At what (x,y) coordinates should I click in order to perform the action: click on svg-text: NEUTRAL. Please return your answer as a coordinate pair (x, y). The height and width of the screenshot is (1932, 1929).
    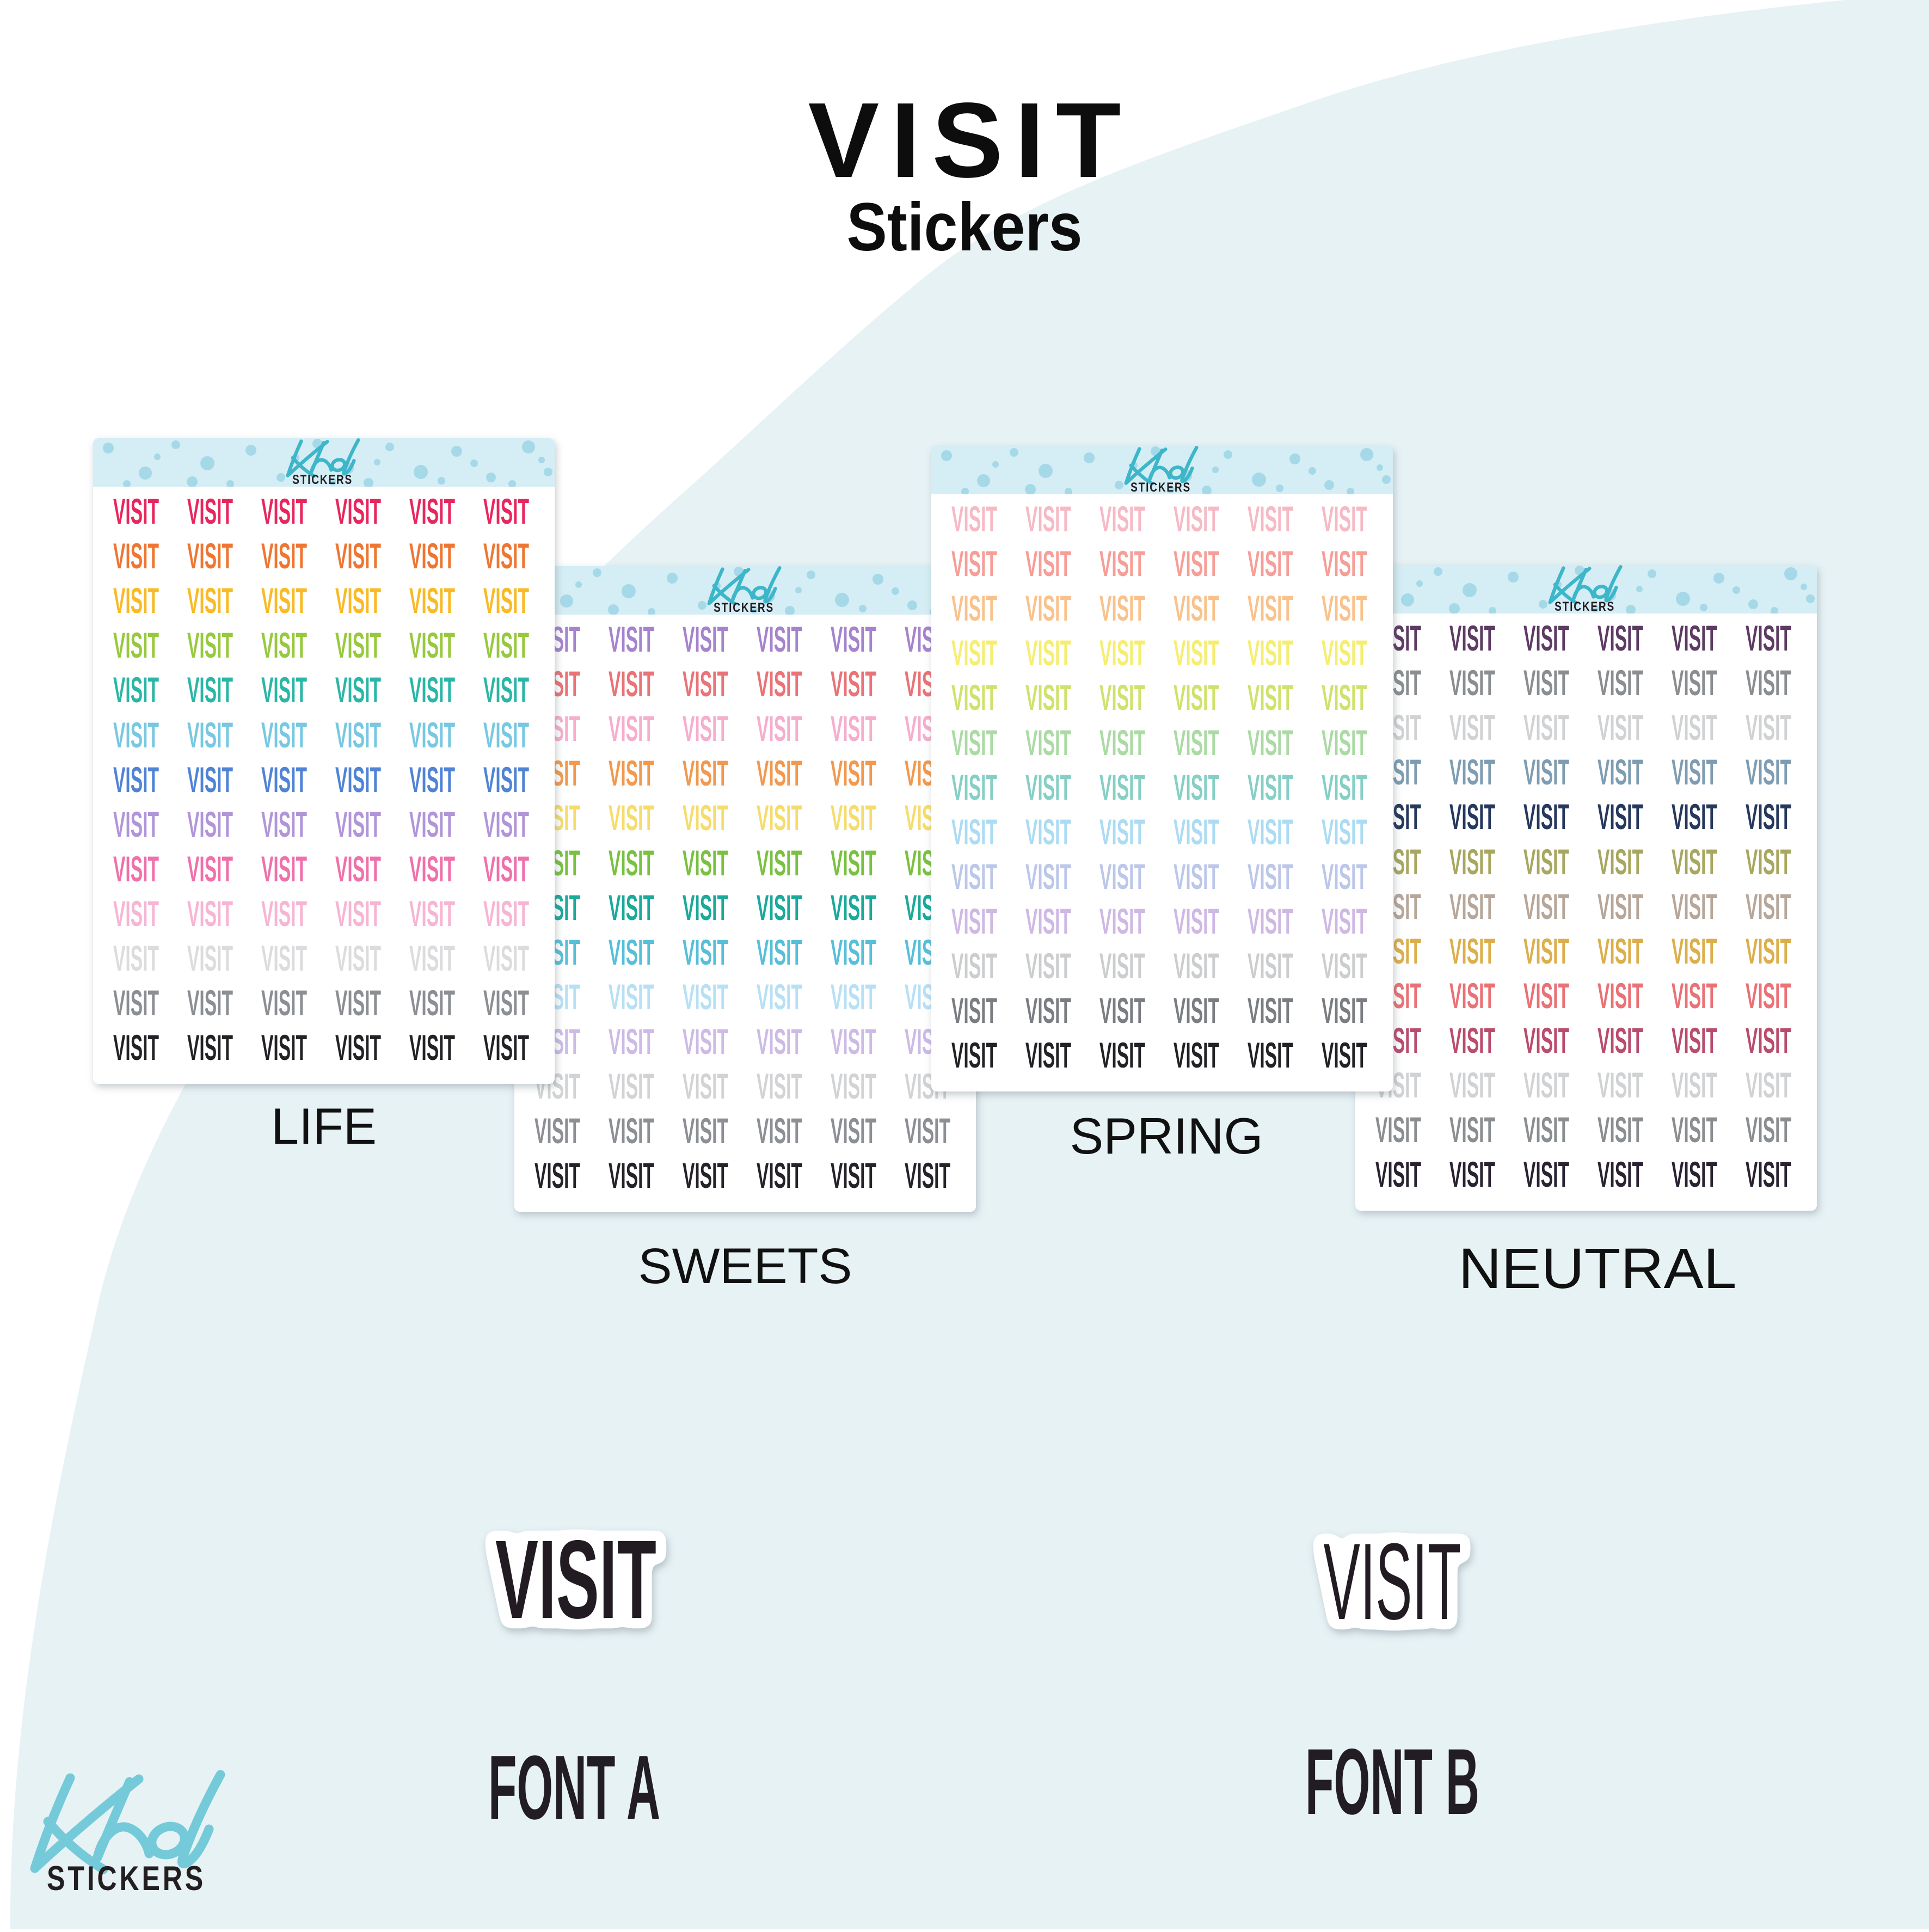
    Looking at the image, I should click on (1598, 1269).